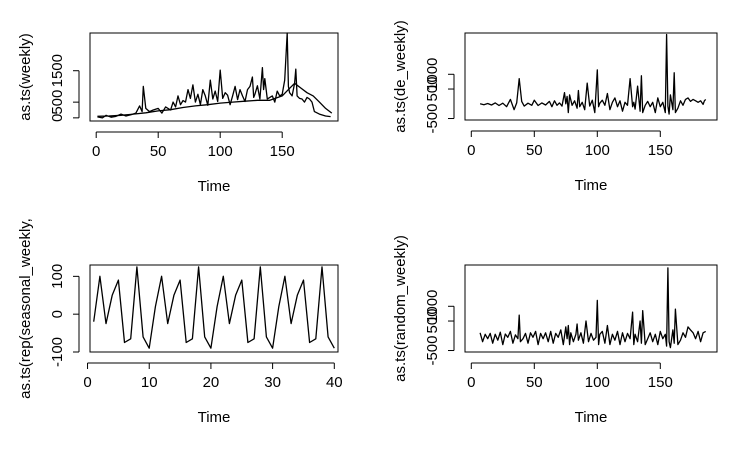 Image resolution: width=750 pixels, height=455 pixels. What do you see at coordinates (25, 308) in the screenshot?
I see `y-axis-title: as.ts(rep(seasonal_weekly,` at bounding box center [25, 308].